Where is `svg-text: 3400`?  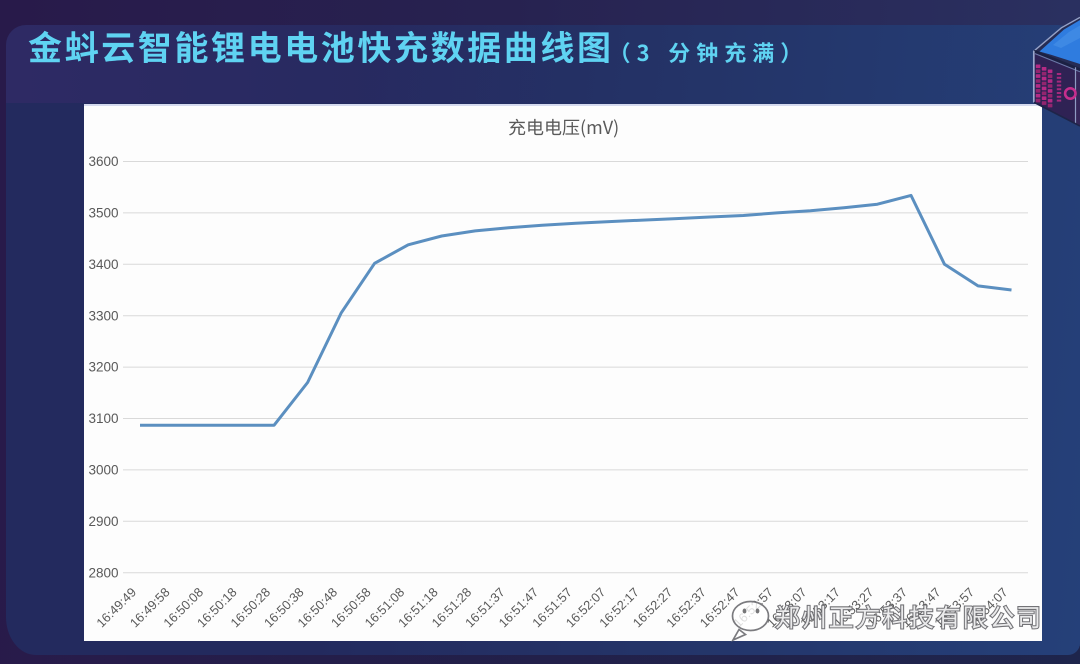
svg-text: 3400 is located at coordinates (103, 264).